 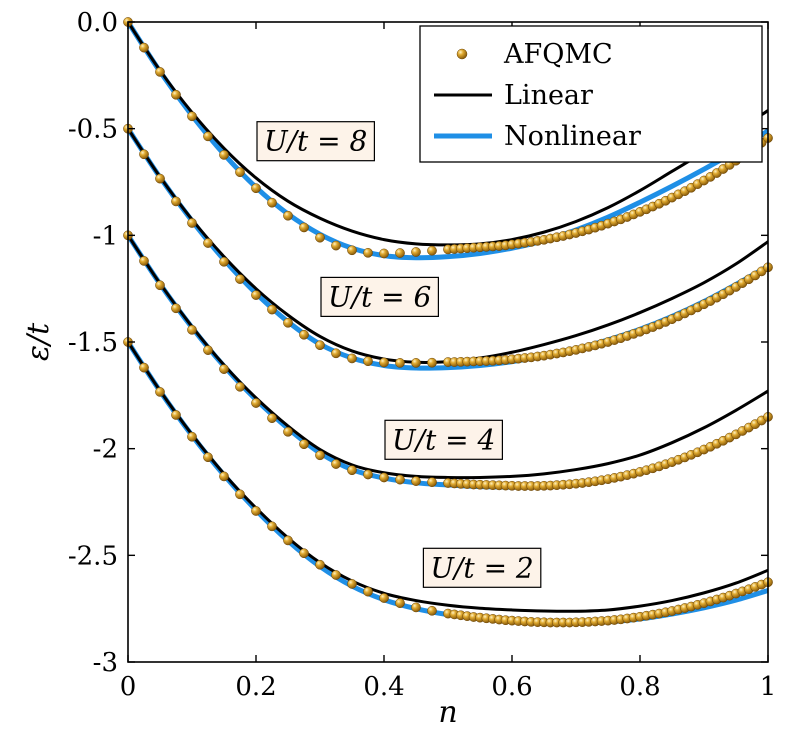 I want to click on x-tick-label: 0.4, so click(x=383, y=687).